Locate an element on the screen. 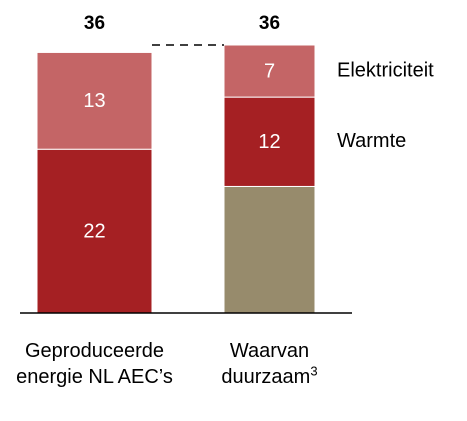  legend-label: Warmte is located at coordinates (371, 141).